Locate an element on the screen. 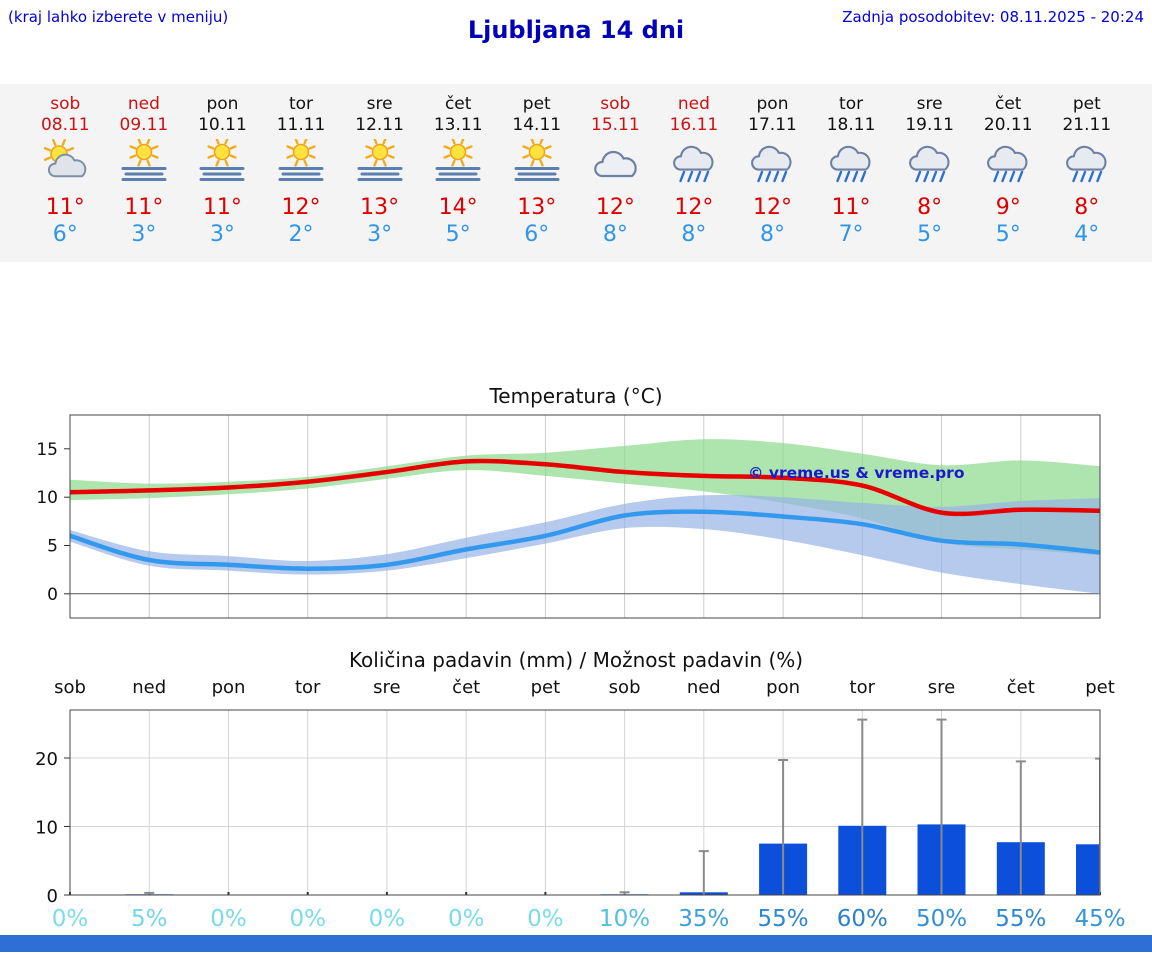  forecast-day-21.11: pet 21.11 8° 4° is located at coordinates (1087, 171).